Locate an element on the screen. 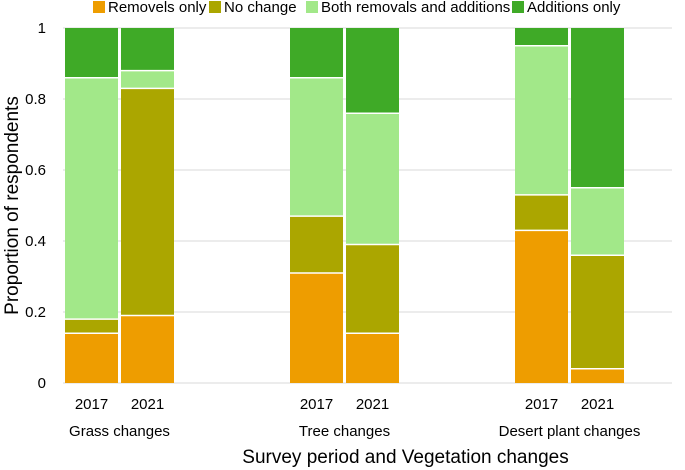  group-label: Tree changes is located at coordinates (344, 431).